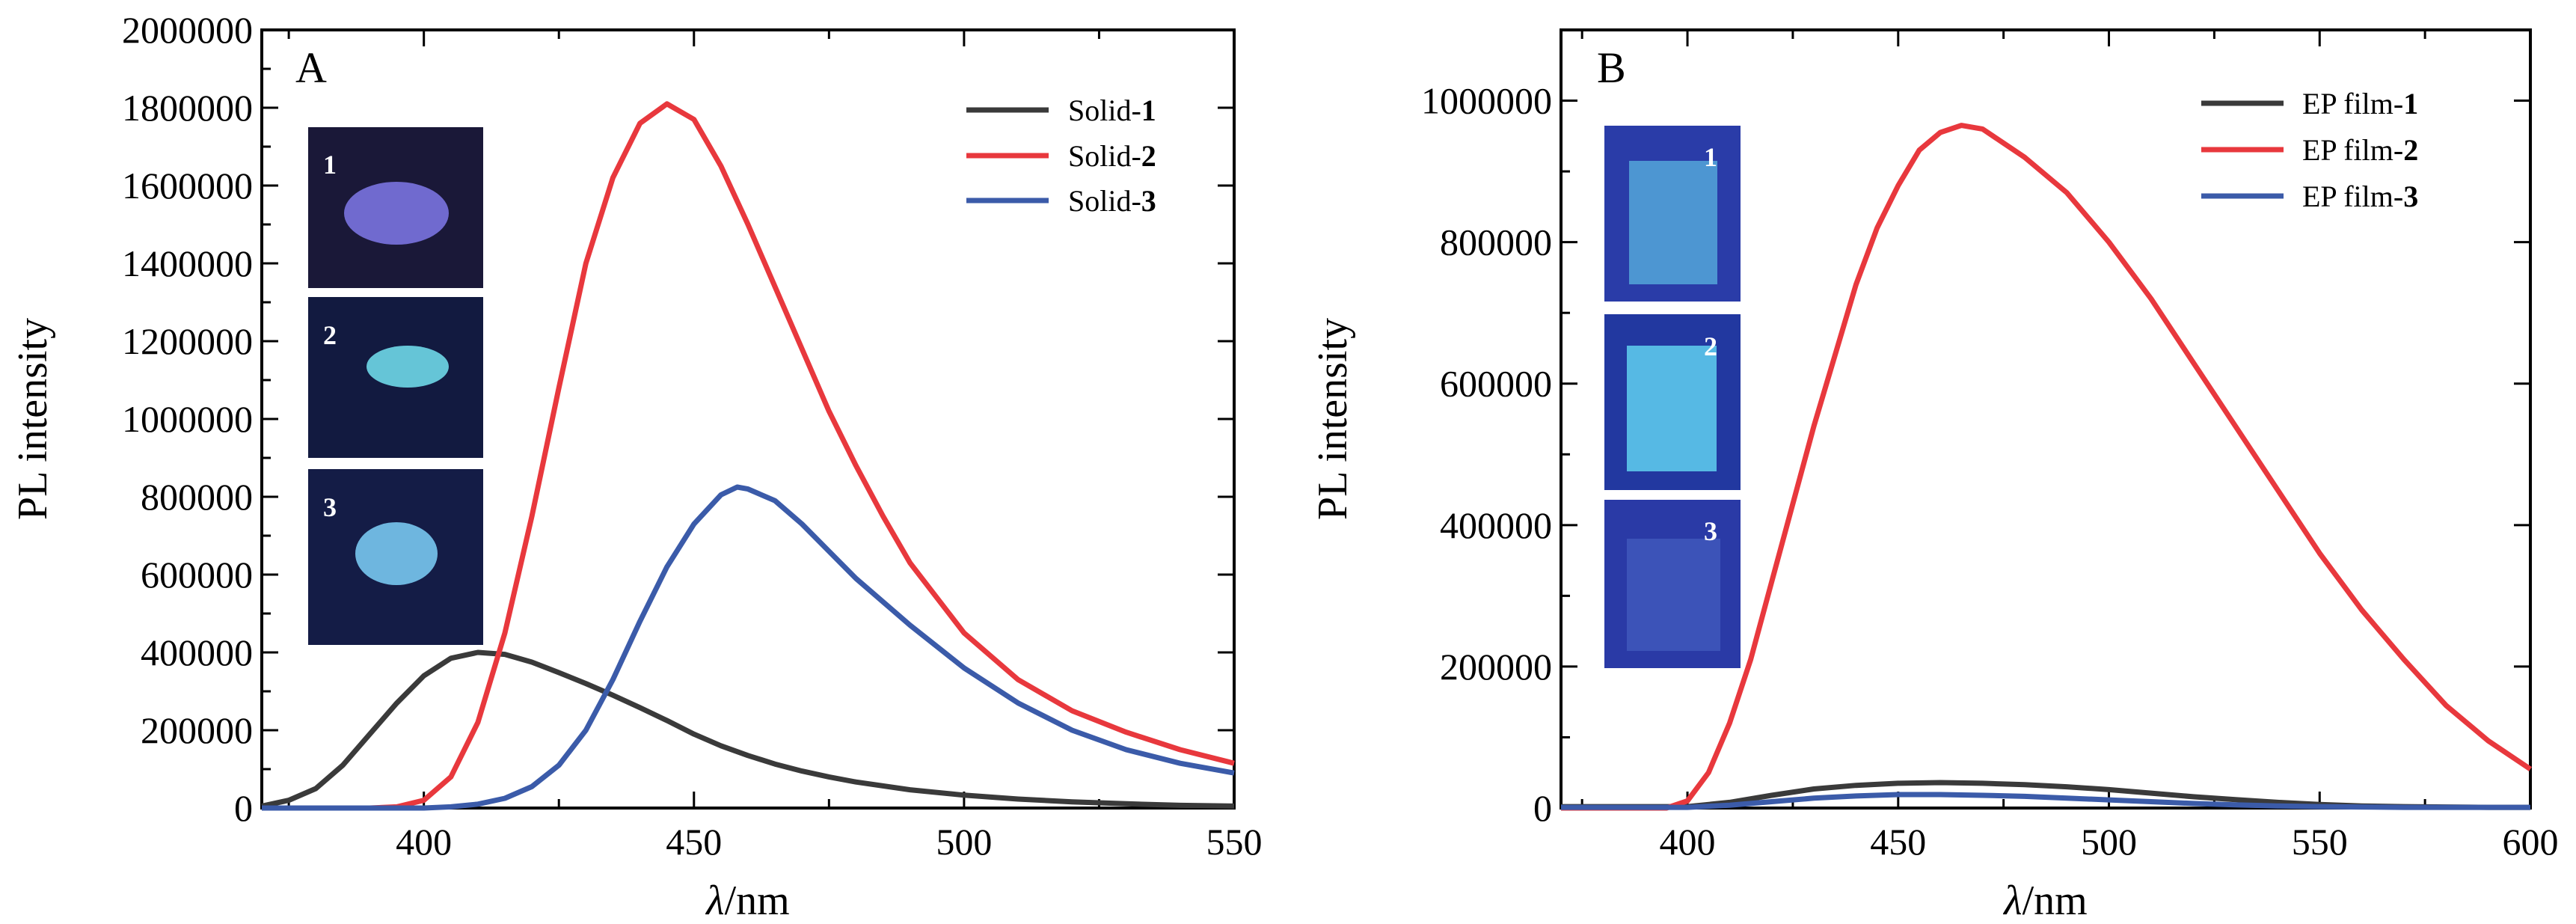  I want to click on svg-text: EP film-3, so click(2360, 196).